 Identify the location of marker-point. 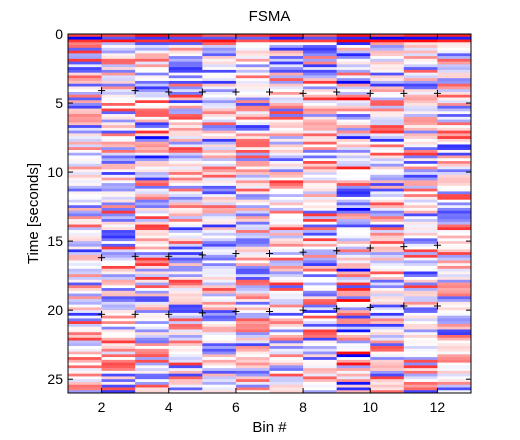
(202, 92).